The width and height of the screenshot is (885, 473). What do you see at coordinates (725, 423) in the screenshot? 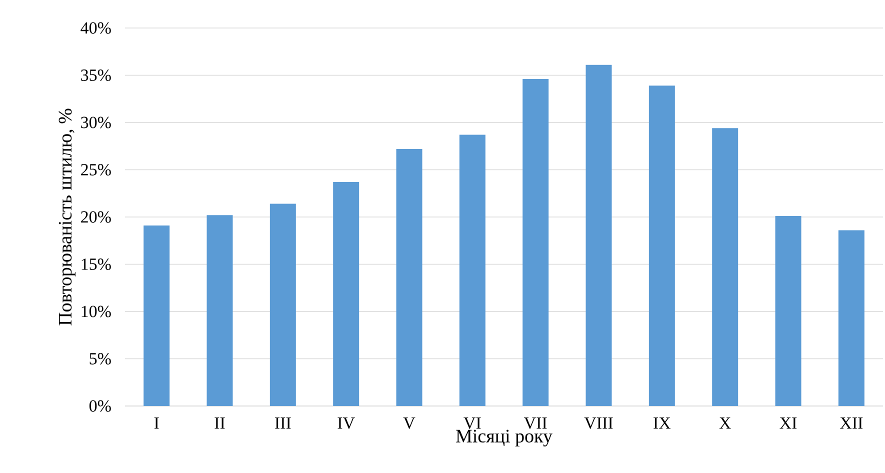
I see `x-tick-label: X` at bounding box center [725, 423].